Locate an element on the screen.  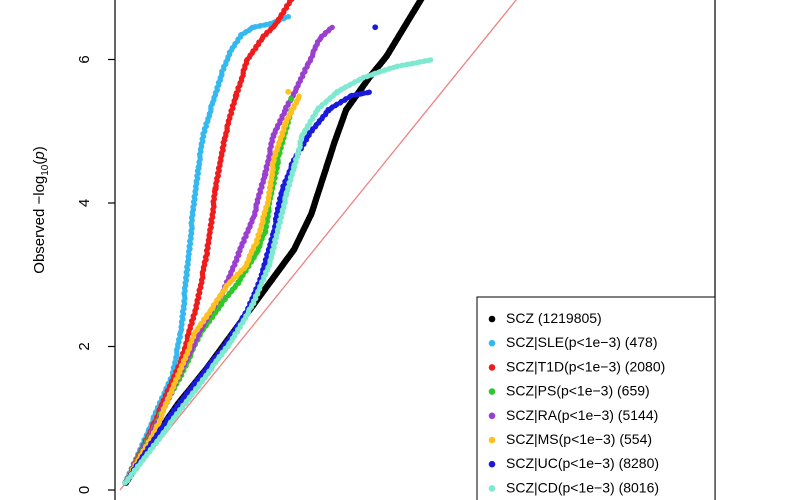
legend-label: SCZ|UC(p<1e−3) (8280) is located at coordinates (582, 463).